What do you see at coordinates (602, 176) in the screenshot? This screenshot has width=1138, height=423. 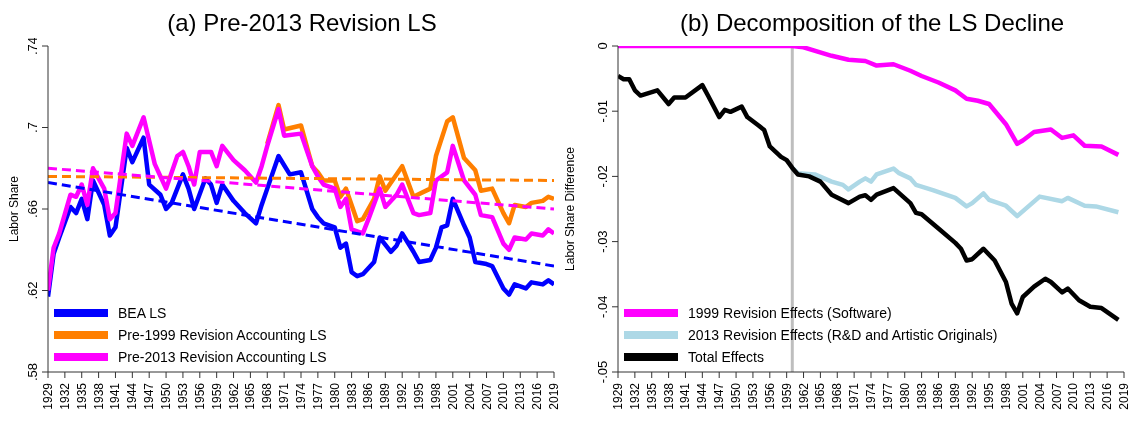 I see `y-tick-label: -.02` at bounding box center [602, 176].